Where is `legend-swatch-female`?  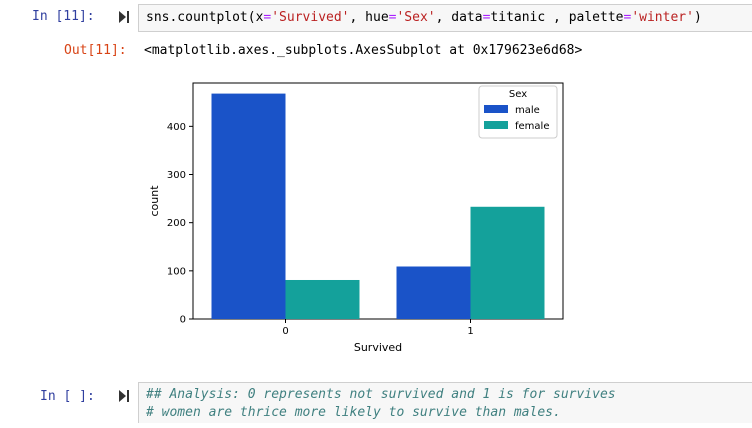 legend-swatch-female is located at coordinates (496, 125).